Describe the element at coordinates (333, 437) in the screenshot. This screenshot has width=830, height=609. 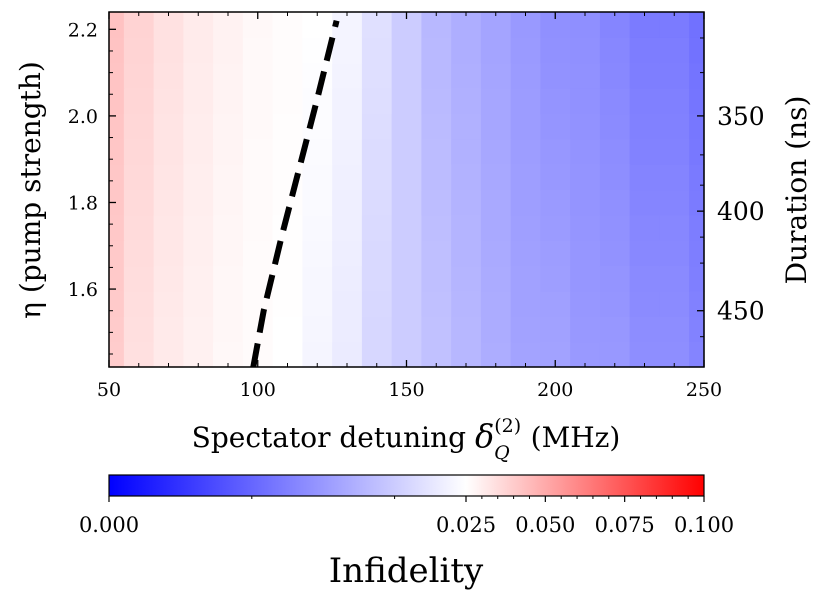
I see `x-axis-label-prefix: Spectator detuning` at that location.